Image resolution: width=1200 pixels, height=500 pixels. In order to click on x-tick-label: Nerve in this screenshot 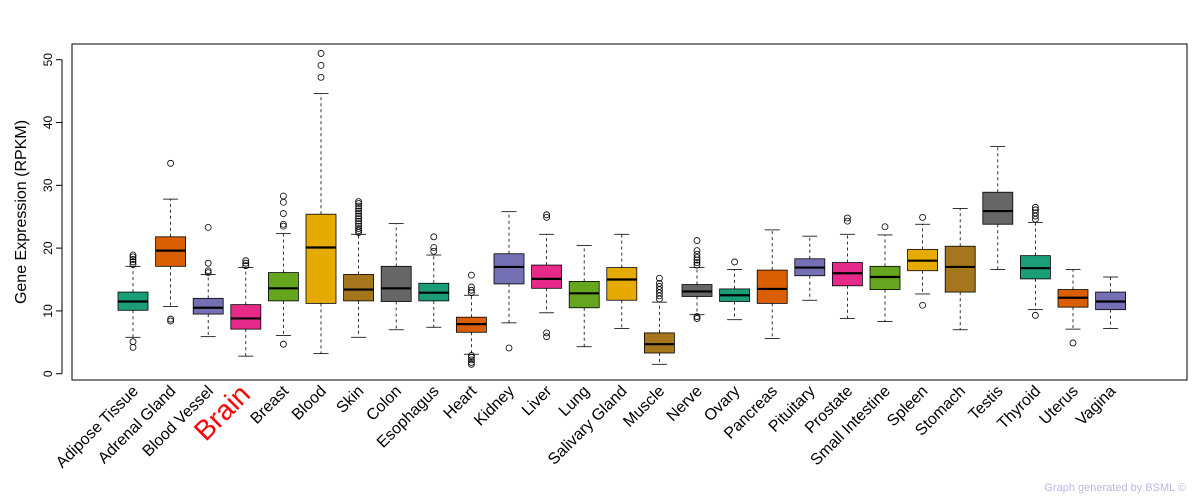, I will do `click(685, 404)`.